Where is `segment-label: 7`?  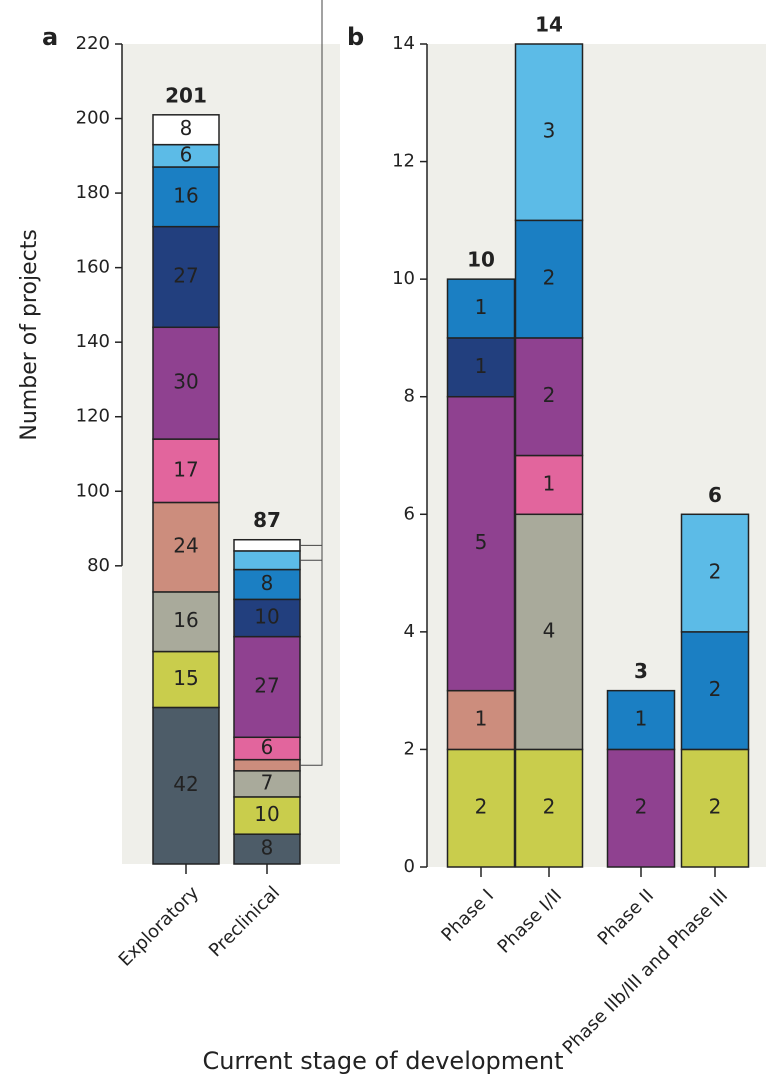
segment-label: 7 is located at coordinates (267, 782).